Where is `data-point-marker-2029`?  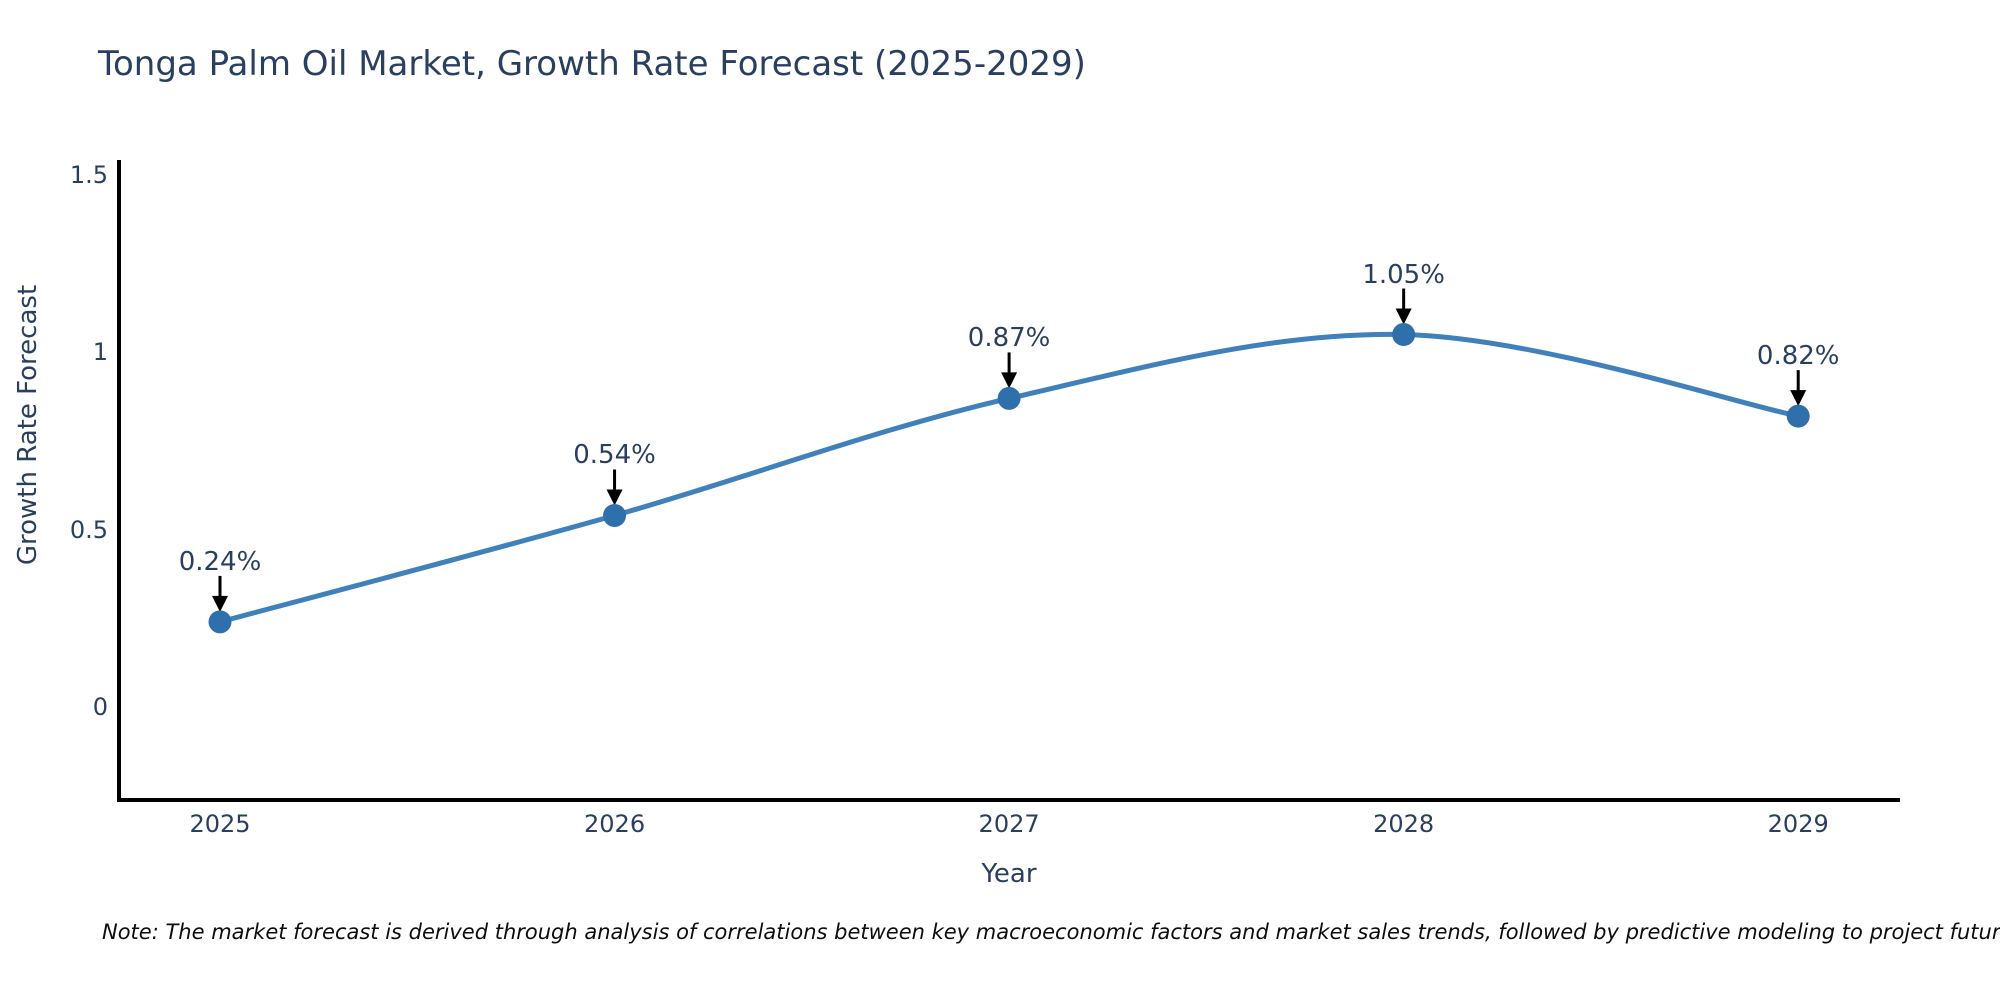
data-point-marker-2029 is located at coordinates (1798, 416).